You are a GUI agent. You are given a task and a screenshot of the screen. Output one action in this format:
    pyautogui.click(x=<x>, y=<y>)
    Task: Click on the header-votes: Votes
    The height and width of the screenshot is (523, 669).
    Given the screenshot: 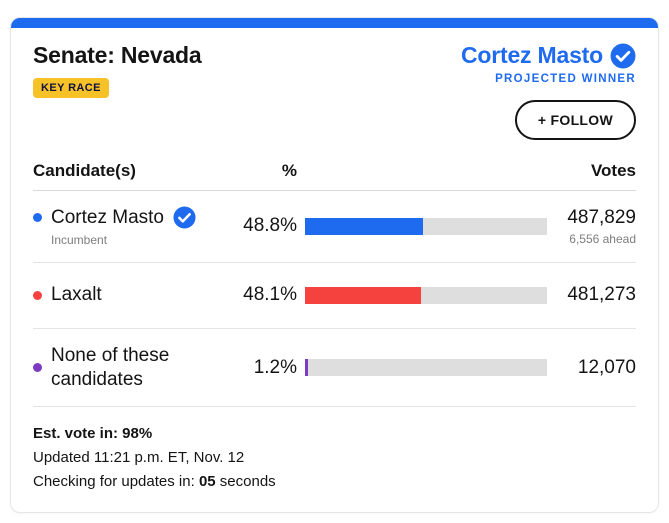 What is the action you would take?
    pyautogui.click(x=613, y=170)
    